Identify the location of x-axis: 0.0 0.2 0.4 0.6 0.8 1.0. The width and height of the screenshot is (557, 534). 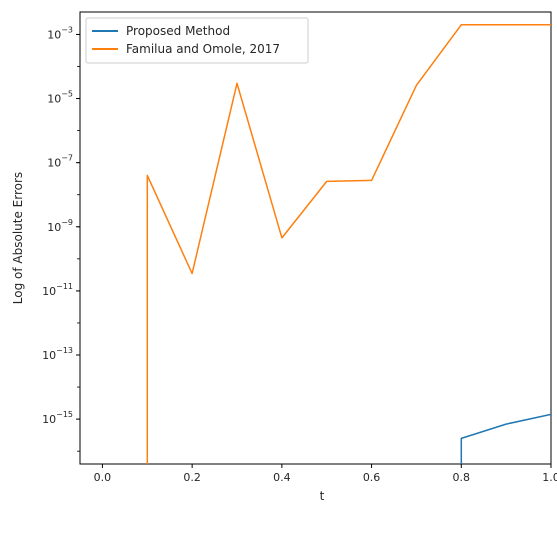
(325, 474).